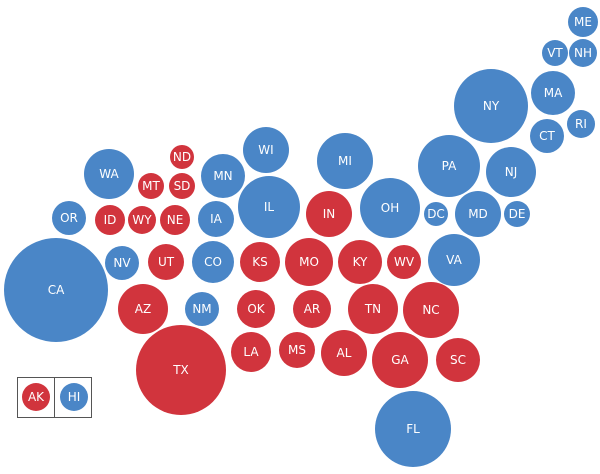 The height and width of the screenshot is (474, 600). I want to click on state-label-ny: NY, so click(491, 106).